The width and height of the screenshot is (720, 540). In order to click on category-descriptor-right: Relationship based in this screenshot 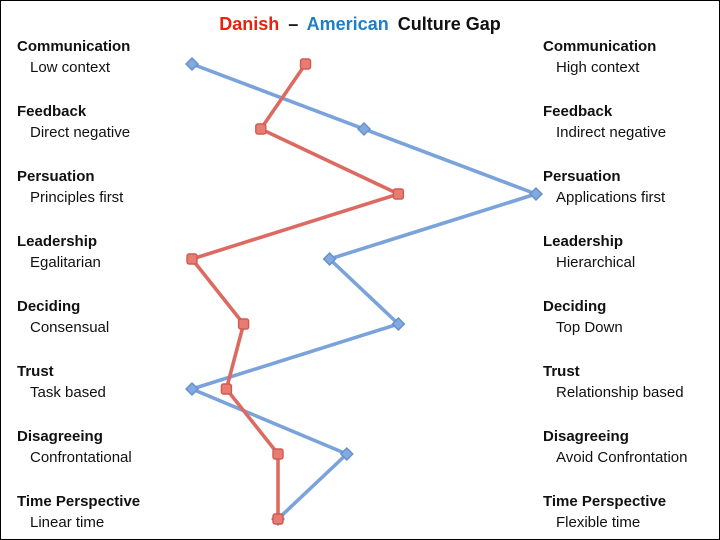, I will do `click(620, 392)`.